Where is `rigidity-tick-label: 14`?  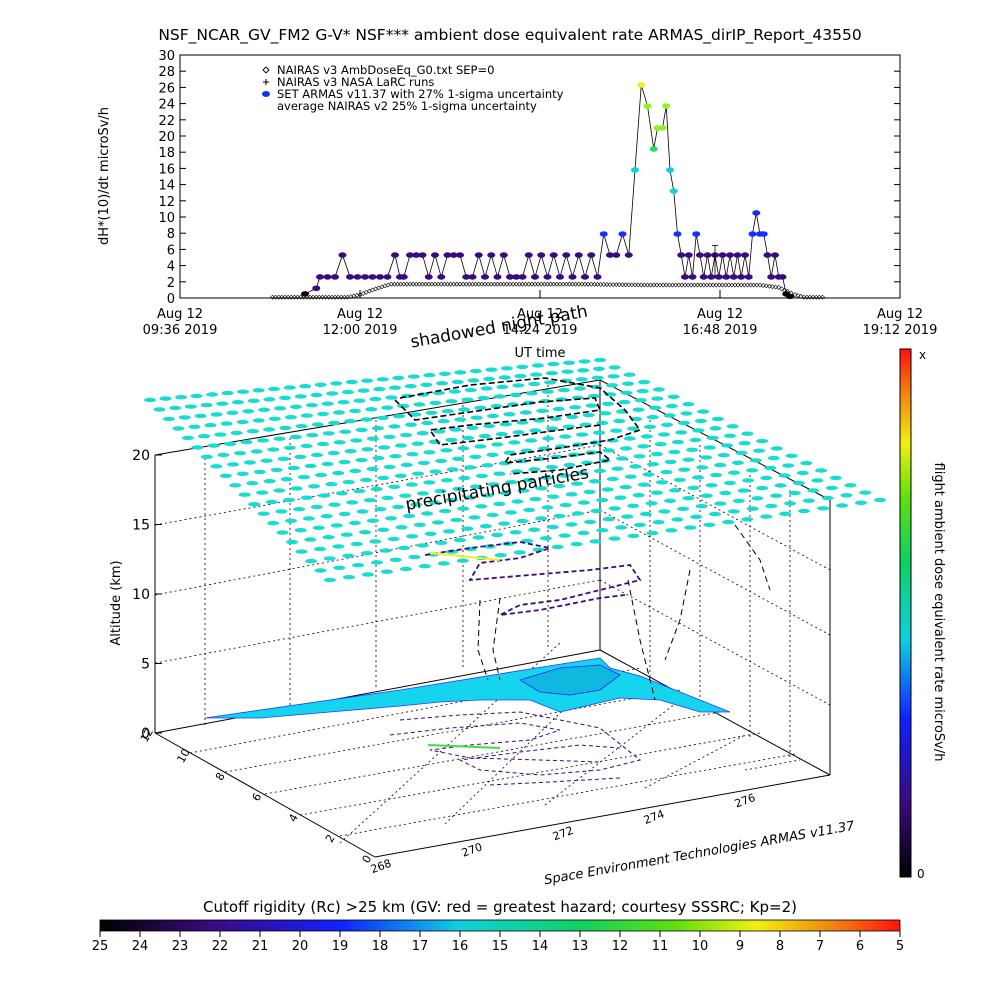
rigidity-tick-label: 14 is located at coordinates (540, 946).